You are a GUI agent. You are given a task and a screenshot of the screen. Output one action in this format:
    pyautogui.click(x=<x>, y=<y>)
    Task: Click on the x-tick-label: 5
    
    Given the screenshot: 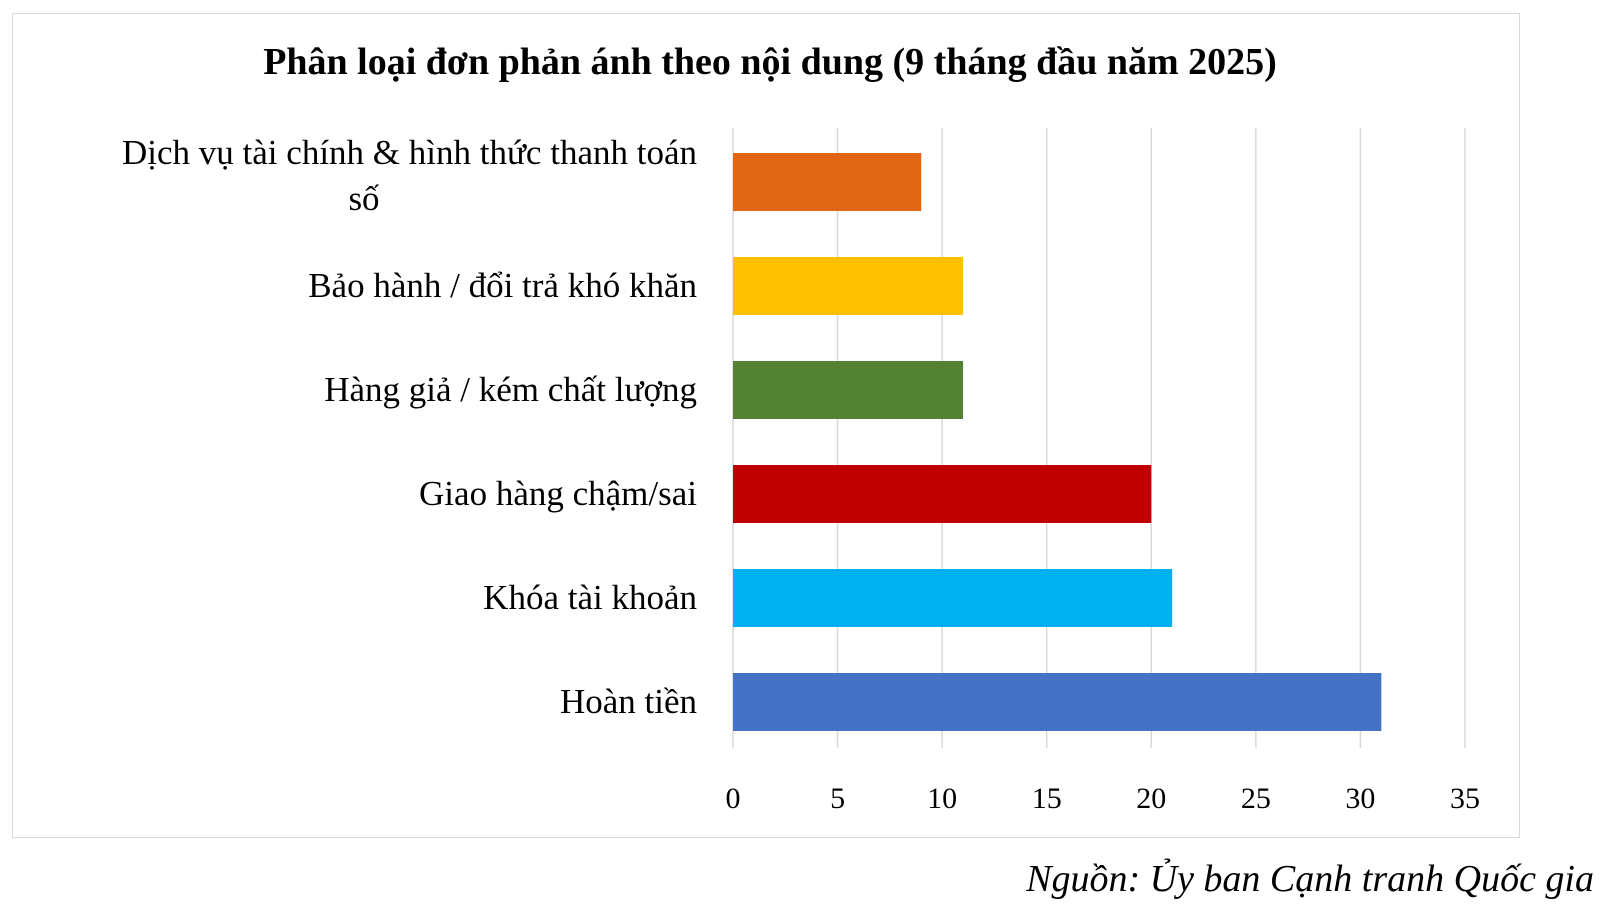 What is the action you would take?
    pyautogui.click(x=837, y=798)
    